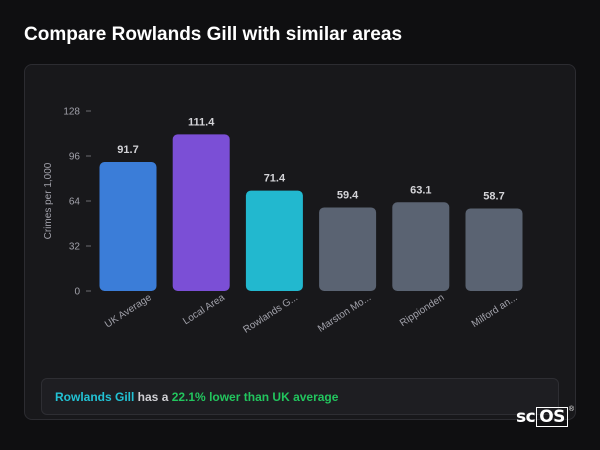  What do you see at coordinates (571, 409) in the screenshot?
I see `registered-mark: ®` at bounding box center [571, 409].